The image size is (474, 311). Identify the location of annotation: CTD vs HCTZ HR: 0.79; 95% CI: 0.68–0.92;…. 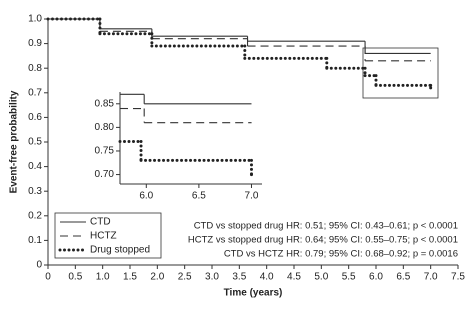
(341, 254).